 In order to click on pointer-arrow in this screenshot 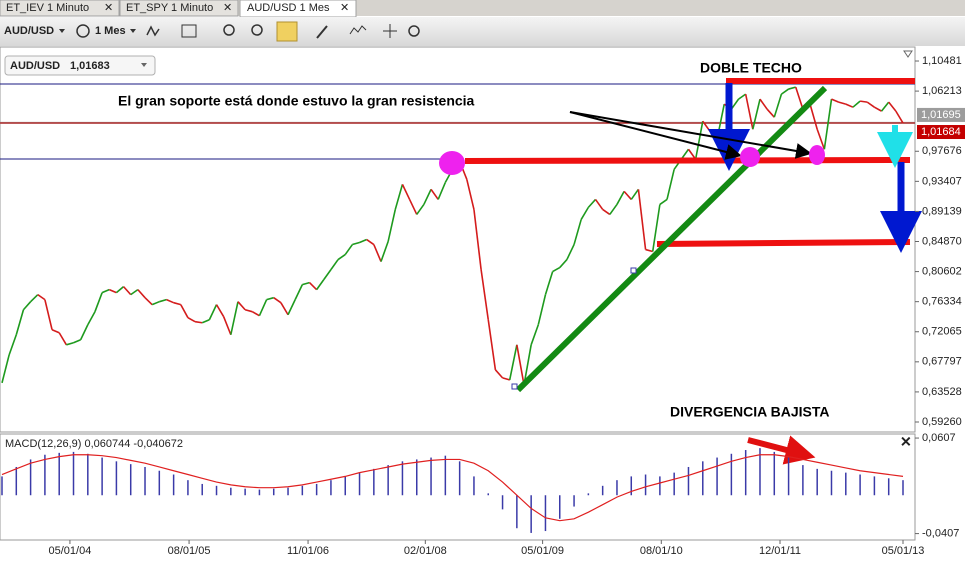, I will do `click(655, 135)`.